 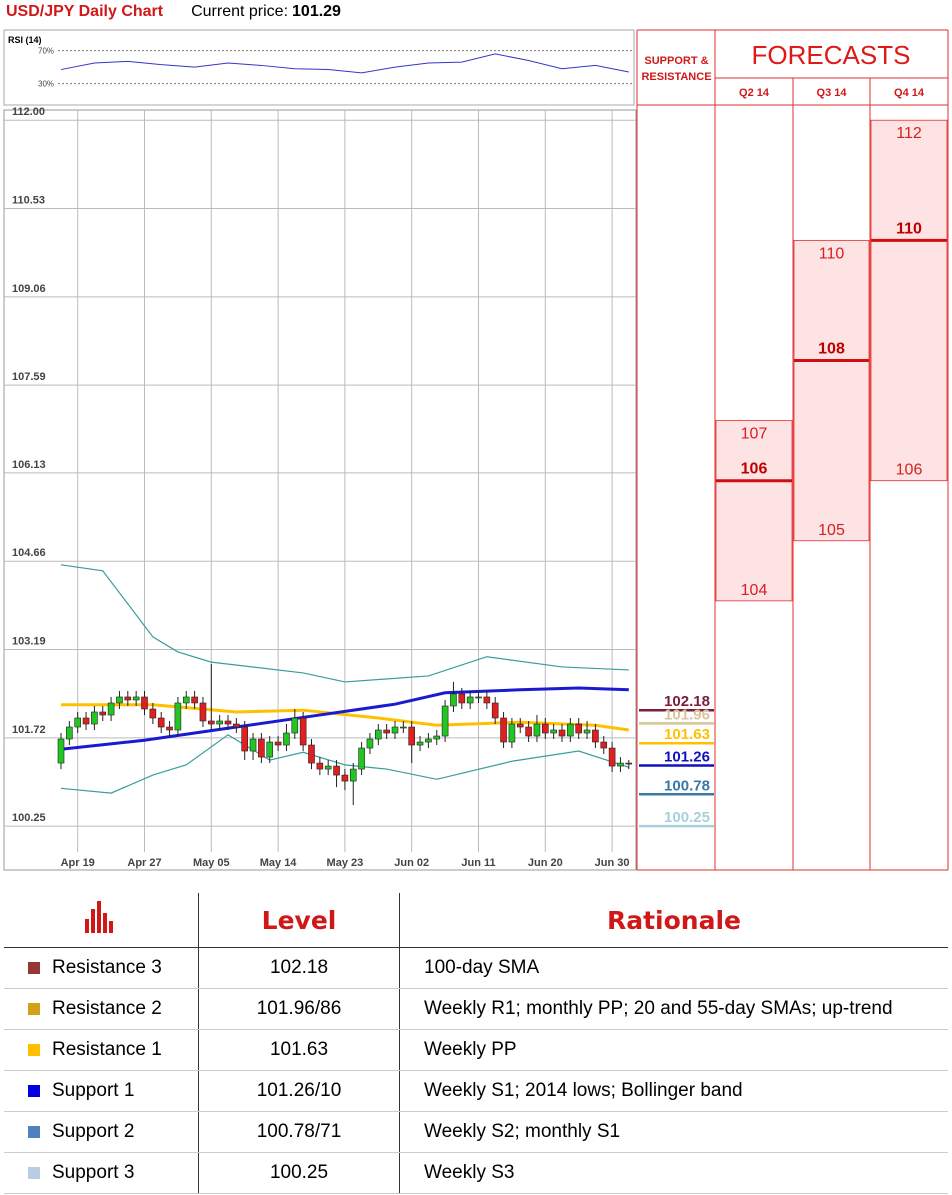 What do you see at coordinates (299, 1009) in the screenshot?
I see `row-level: 101.96/86` at bounding box center [299, 1009].